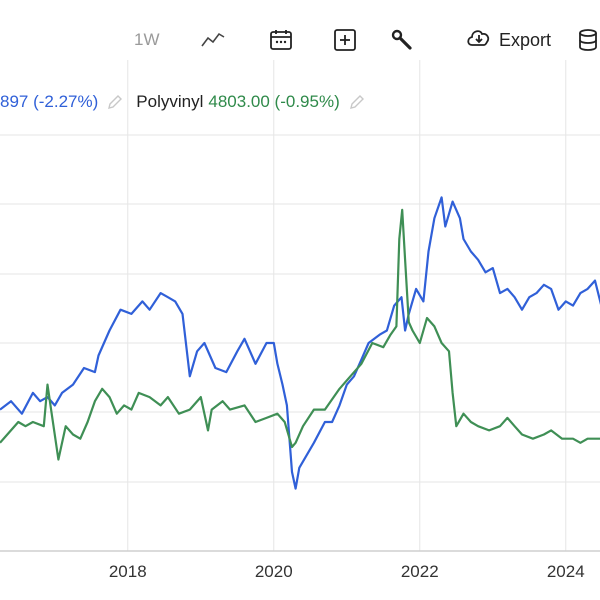 This screenshot has height=600, width=600. Describe the element at coordinates (345, 40) in the screenshot. I see `add-icon` at that location.